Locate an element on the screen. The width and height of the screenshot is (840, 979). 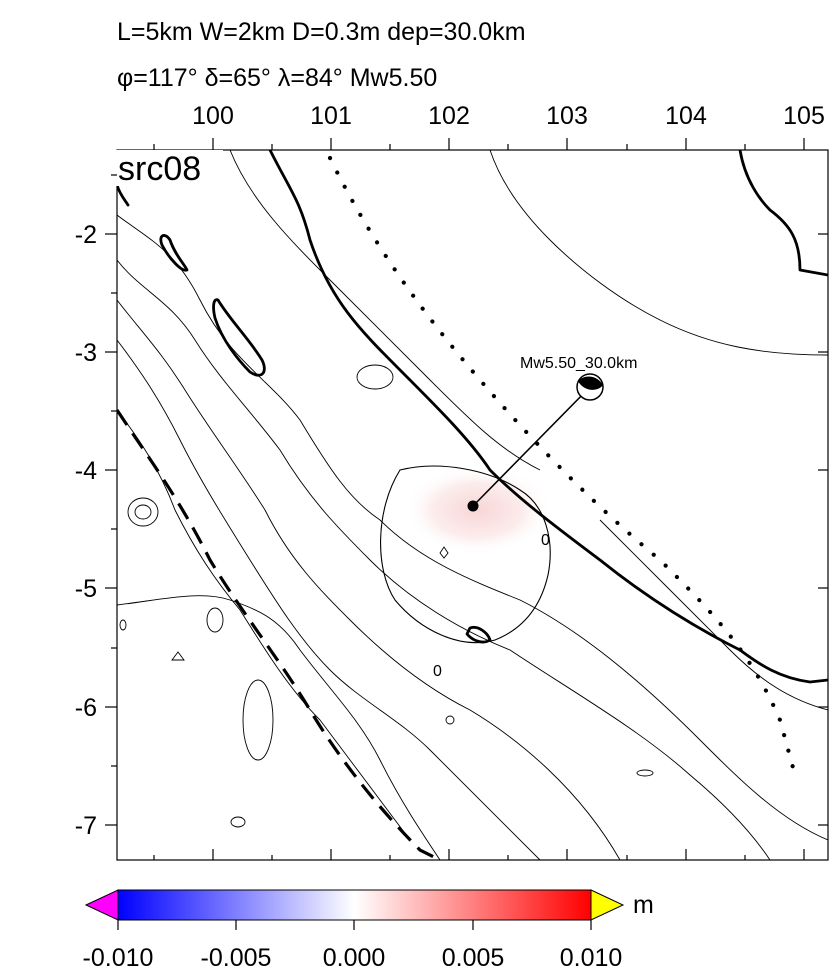
colorbar: m -0.010 -0.005 0.000 0.005 0.010 is located at coordinates (368, 930).